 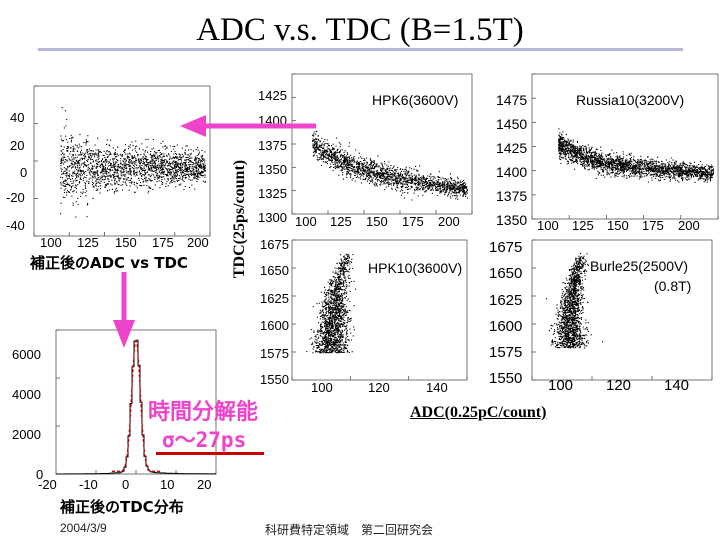 I want to click on hist-xtick-4: 20, so click(x=204, y=484).